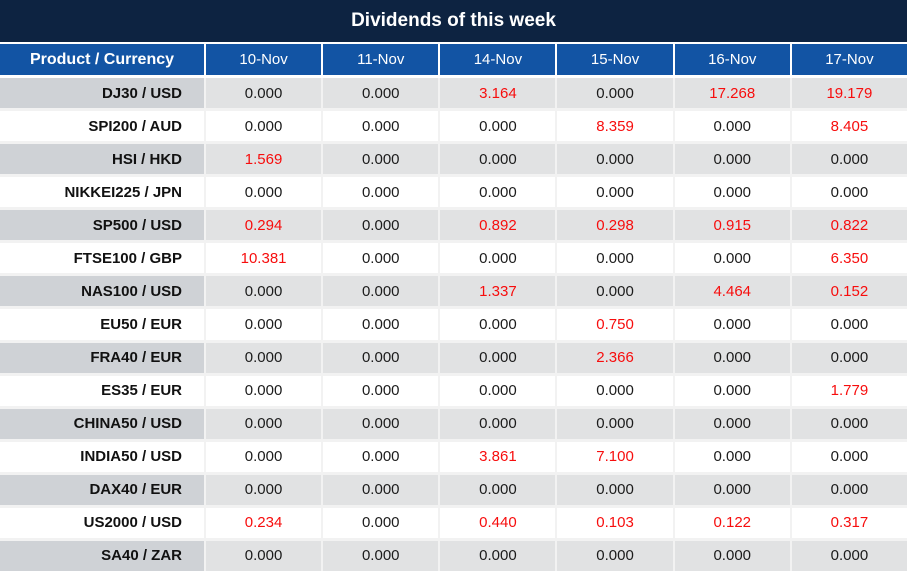 The image size is (907, 571). What do you see at coordinates (102, 390) in the screenshot?
I see `product-cell: ES35 / EUR` at bounding box center [102, 390].